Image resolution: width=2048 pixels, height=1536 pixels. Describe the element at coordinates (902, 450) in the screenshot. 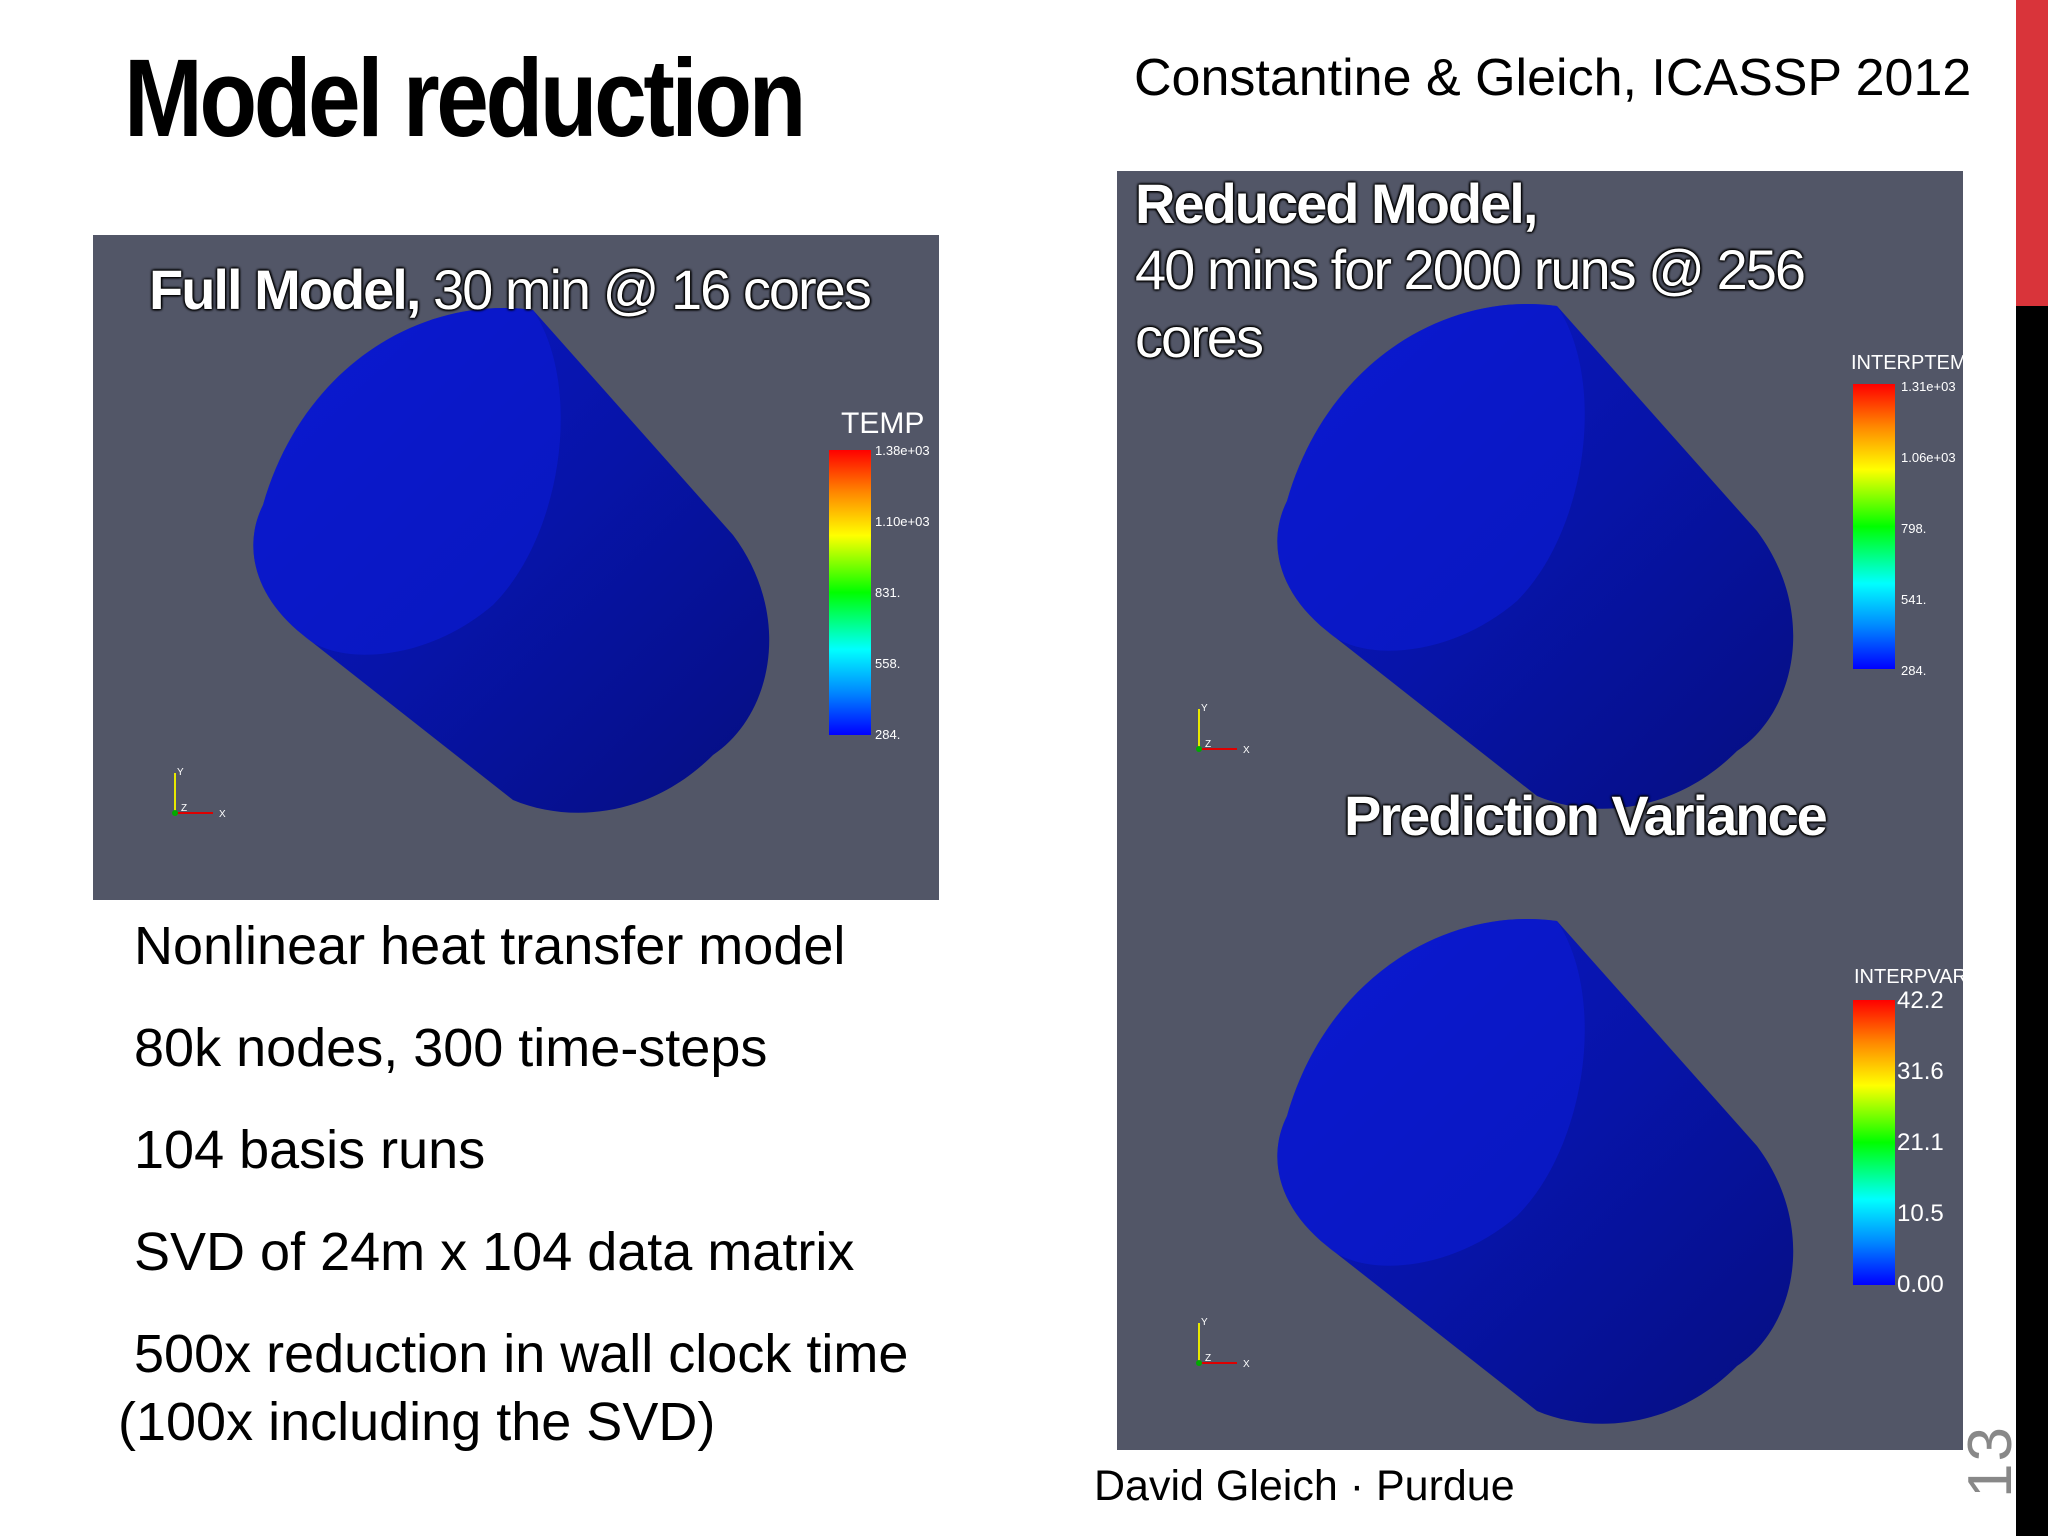

I see `colorbar-tick: 1.38e+03` at that location.